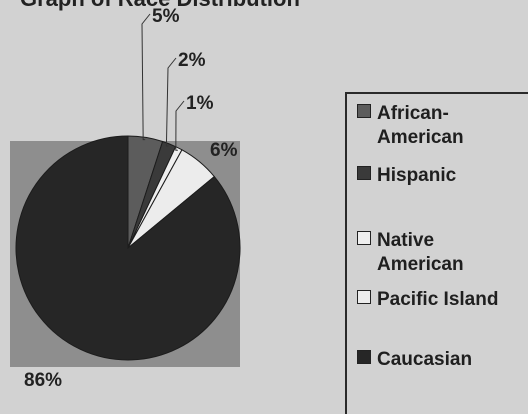 This screenshot has width=528, height=414. I want to click on legend-item-african-american: African- American, so click(410, 126).